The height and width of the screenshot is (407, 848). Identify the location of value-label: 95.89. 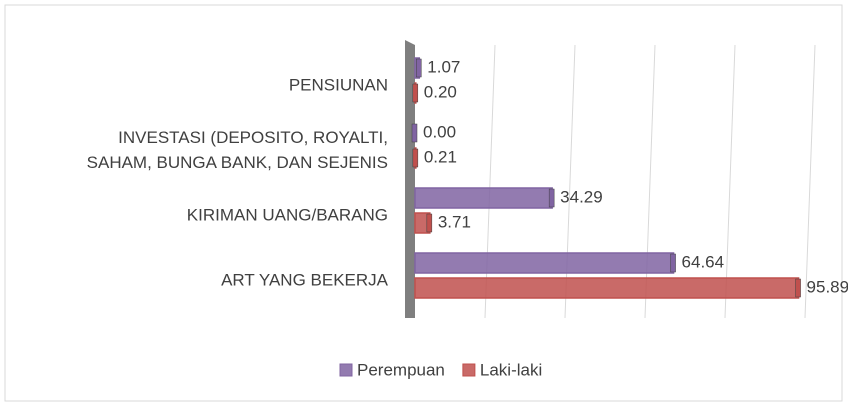
(827, 286).